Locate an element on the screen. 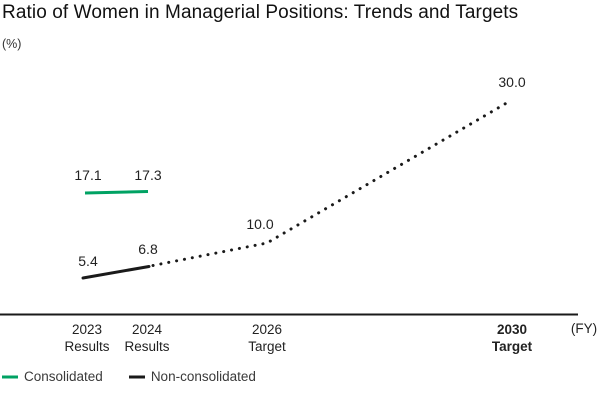 The image size is (600, 403). value-label-nonconsolidated-2026: 10.0 is located at coordinates (260, 224).